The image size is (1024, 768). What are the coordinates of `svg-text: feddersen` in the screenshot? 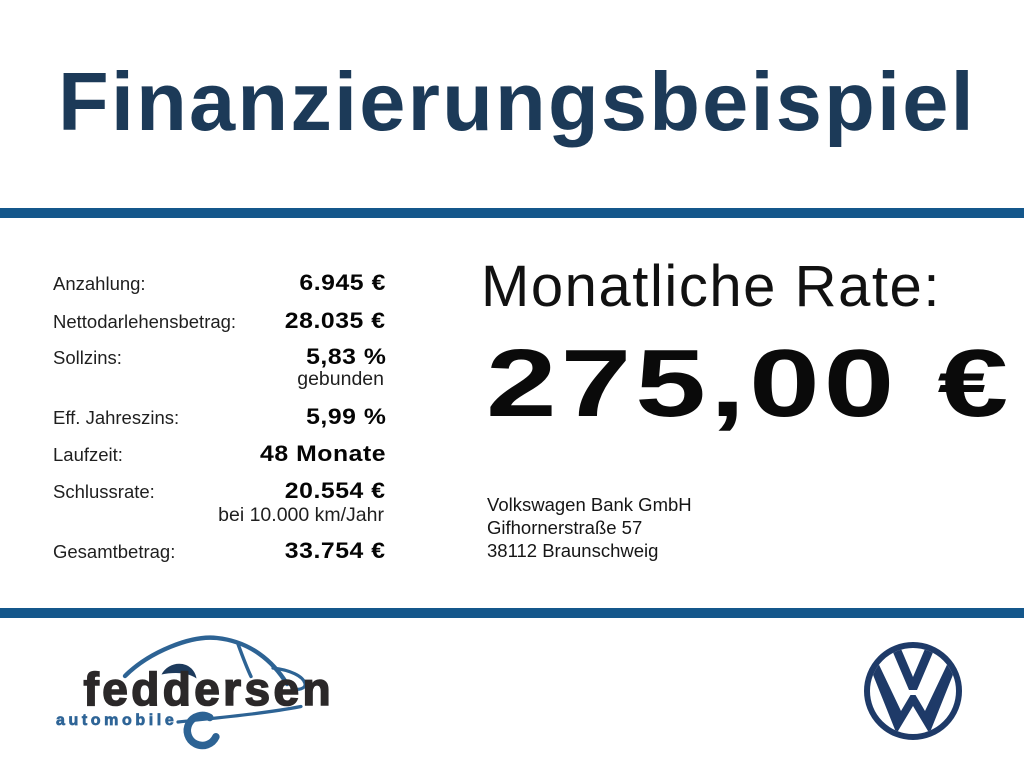 It's located at (209, 689).